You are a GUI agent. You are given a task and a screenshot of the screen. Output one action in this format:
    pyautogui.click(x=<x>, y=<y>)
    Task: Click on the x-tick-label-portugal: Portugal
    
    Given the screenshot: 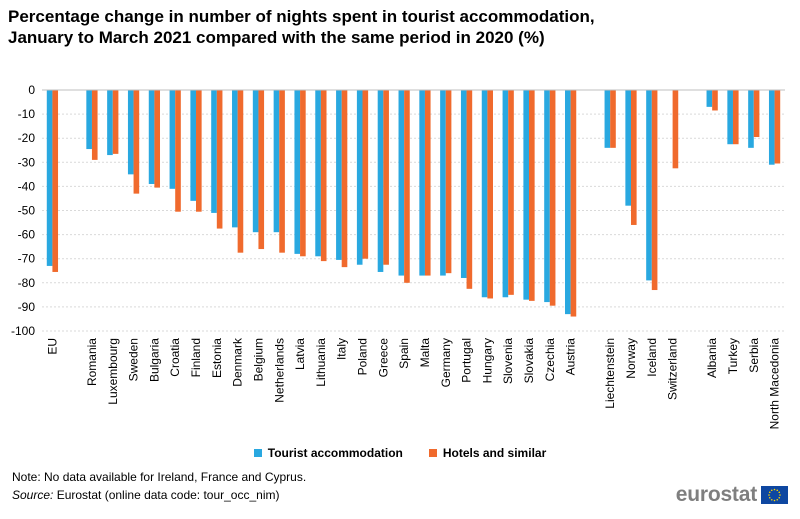 What is the action you would take?
    pyautogui.click(x=467, y=360)
    